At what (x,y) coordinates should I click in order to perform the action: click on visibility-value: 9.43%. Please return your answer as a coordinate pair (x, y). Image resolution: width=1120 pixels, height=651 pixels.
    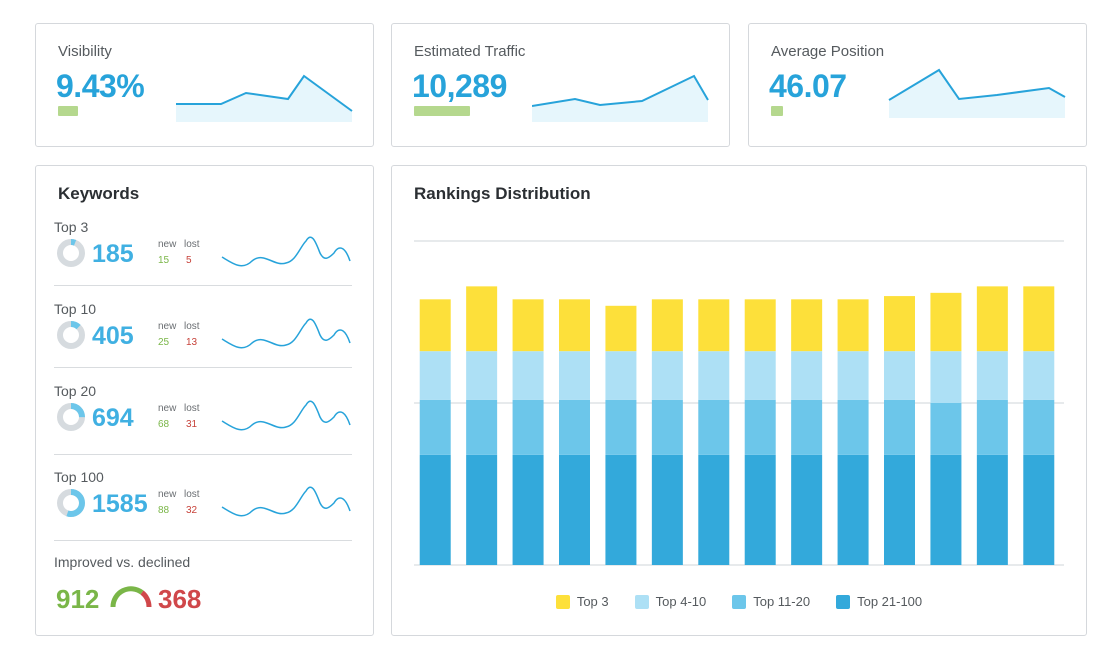
    Looking at the image, I should click on (100, 86).